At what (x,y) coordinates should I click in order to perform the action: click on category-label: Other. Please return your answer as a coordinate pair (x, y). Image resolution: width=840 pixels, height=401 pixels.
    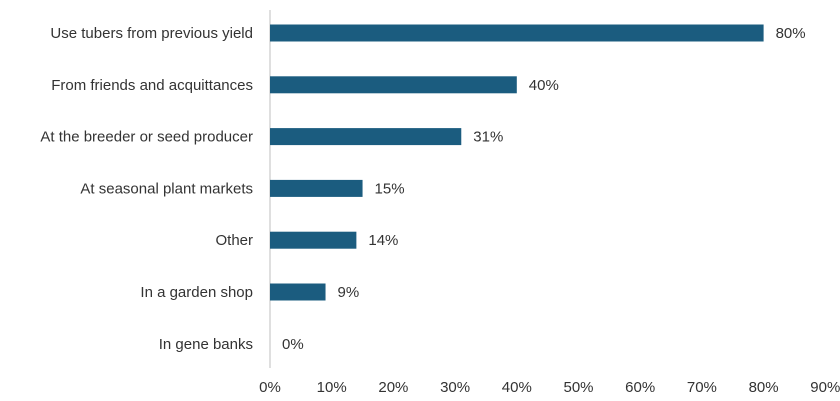
    Looking at the image, I should click on (234, 240).